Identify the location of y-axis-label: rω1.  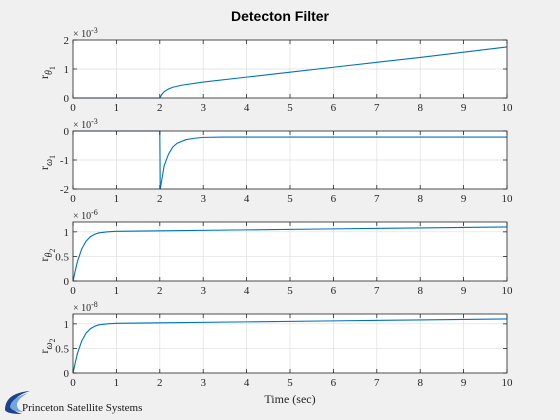
(47, 162).